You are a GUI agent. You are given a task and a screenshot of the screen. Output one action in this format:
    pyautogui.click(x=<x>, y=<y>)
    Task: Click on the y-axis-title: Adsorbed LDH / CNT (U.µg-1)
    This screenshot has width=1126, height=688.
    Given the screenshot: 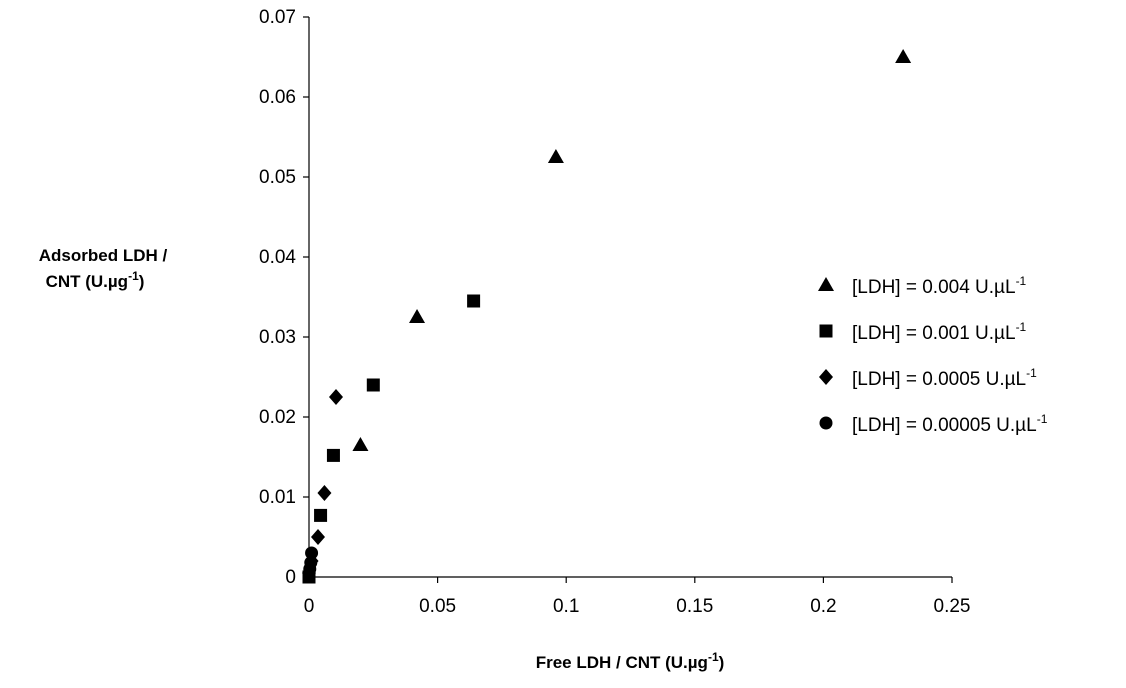 What is the action you would take?
    pyautogui.click(x=103, y=268)
    